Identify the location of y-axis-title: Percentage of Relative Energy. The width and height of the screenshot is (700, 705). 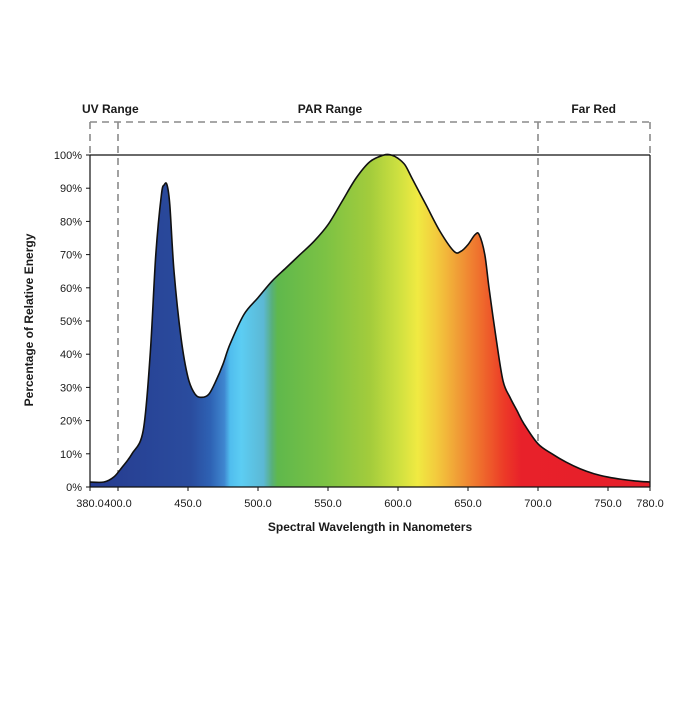
(29, 319).